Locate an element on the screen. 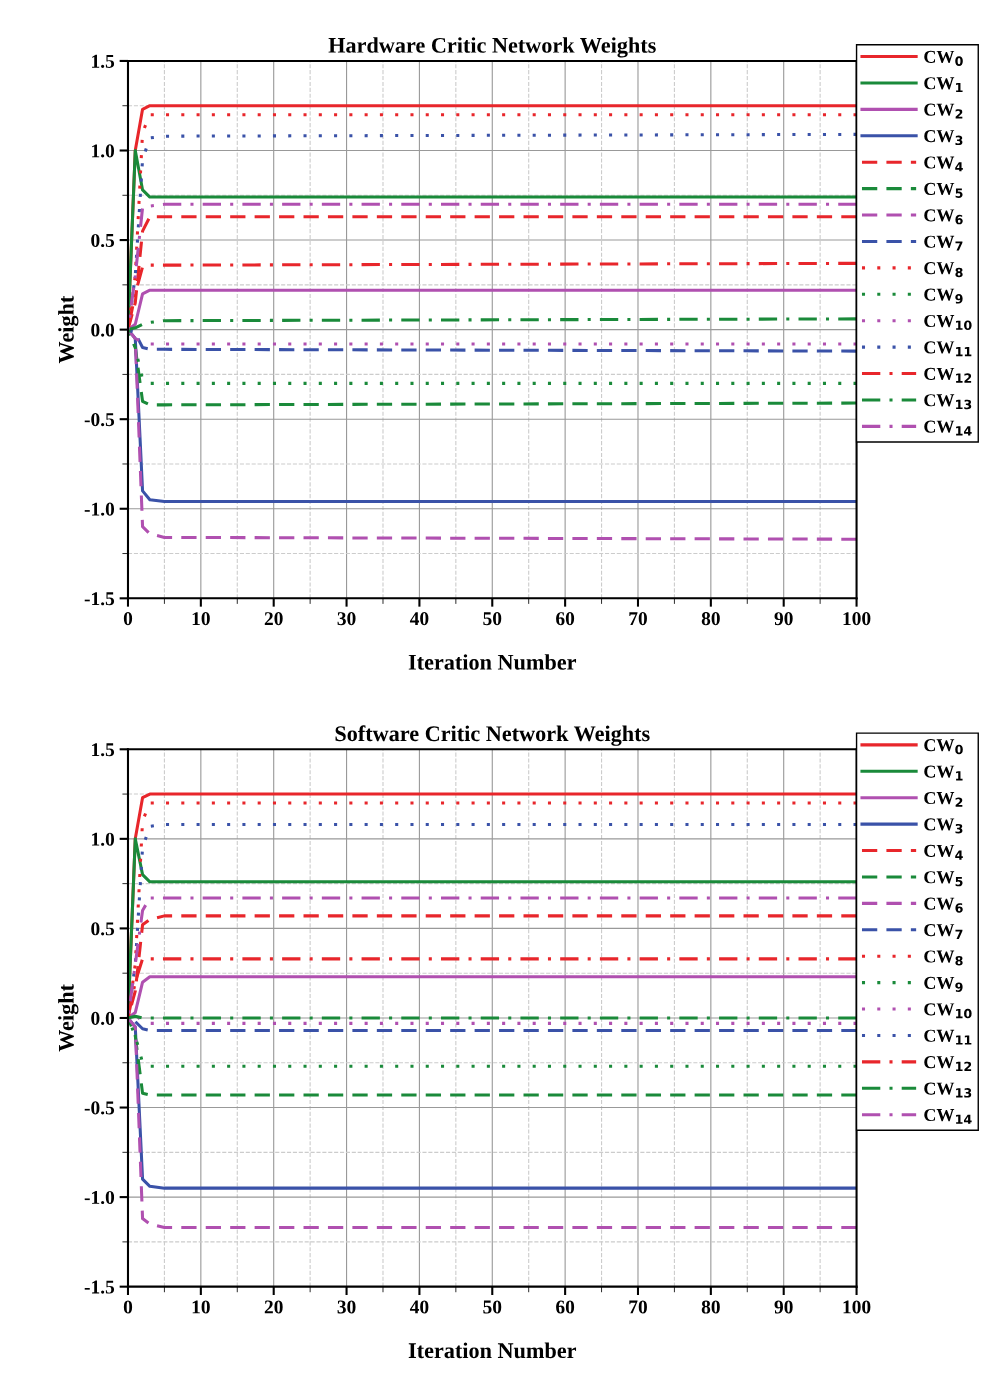  chart-title: Hardware Critic Network Weights is located at coordinates (492, 47).